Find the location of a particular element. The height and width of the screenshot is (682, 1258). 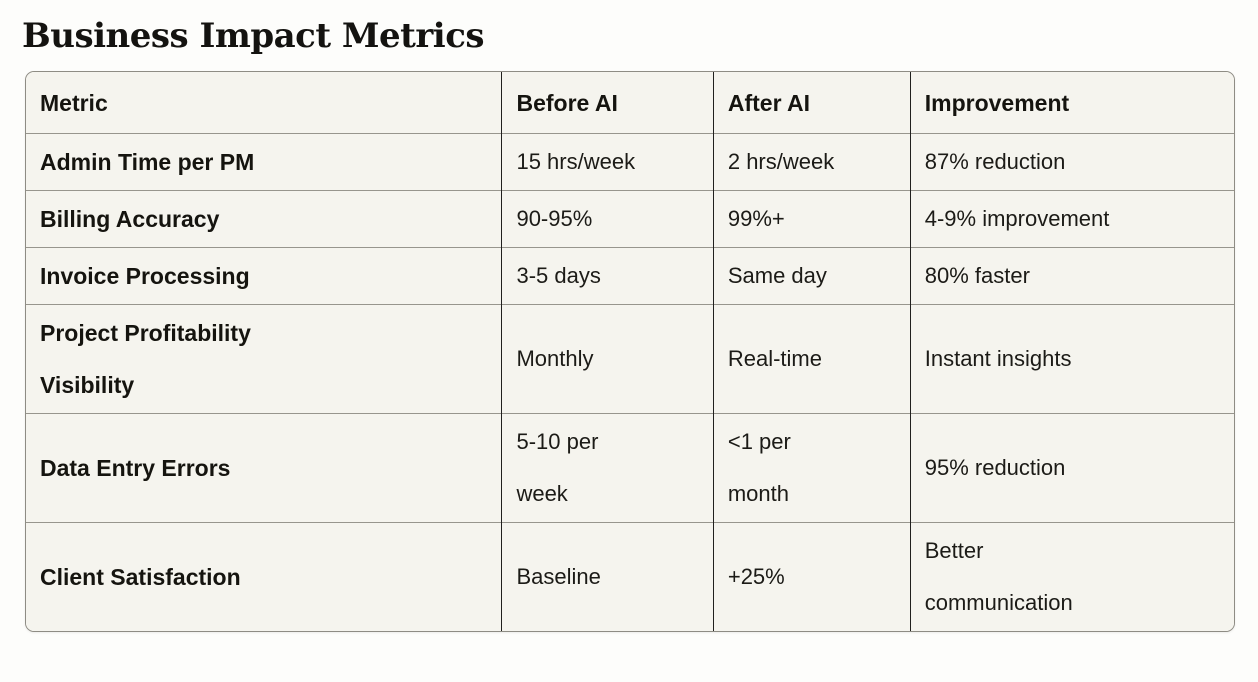

column-header-before-ai: Before AI is located at coordinates (607, 102).